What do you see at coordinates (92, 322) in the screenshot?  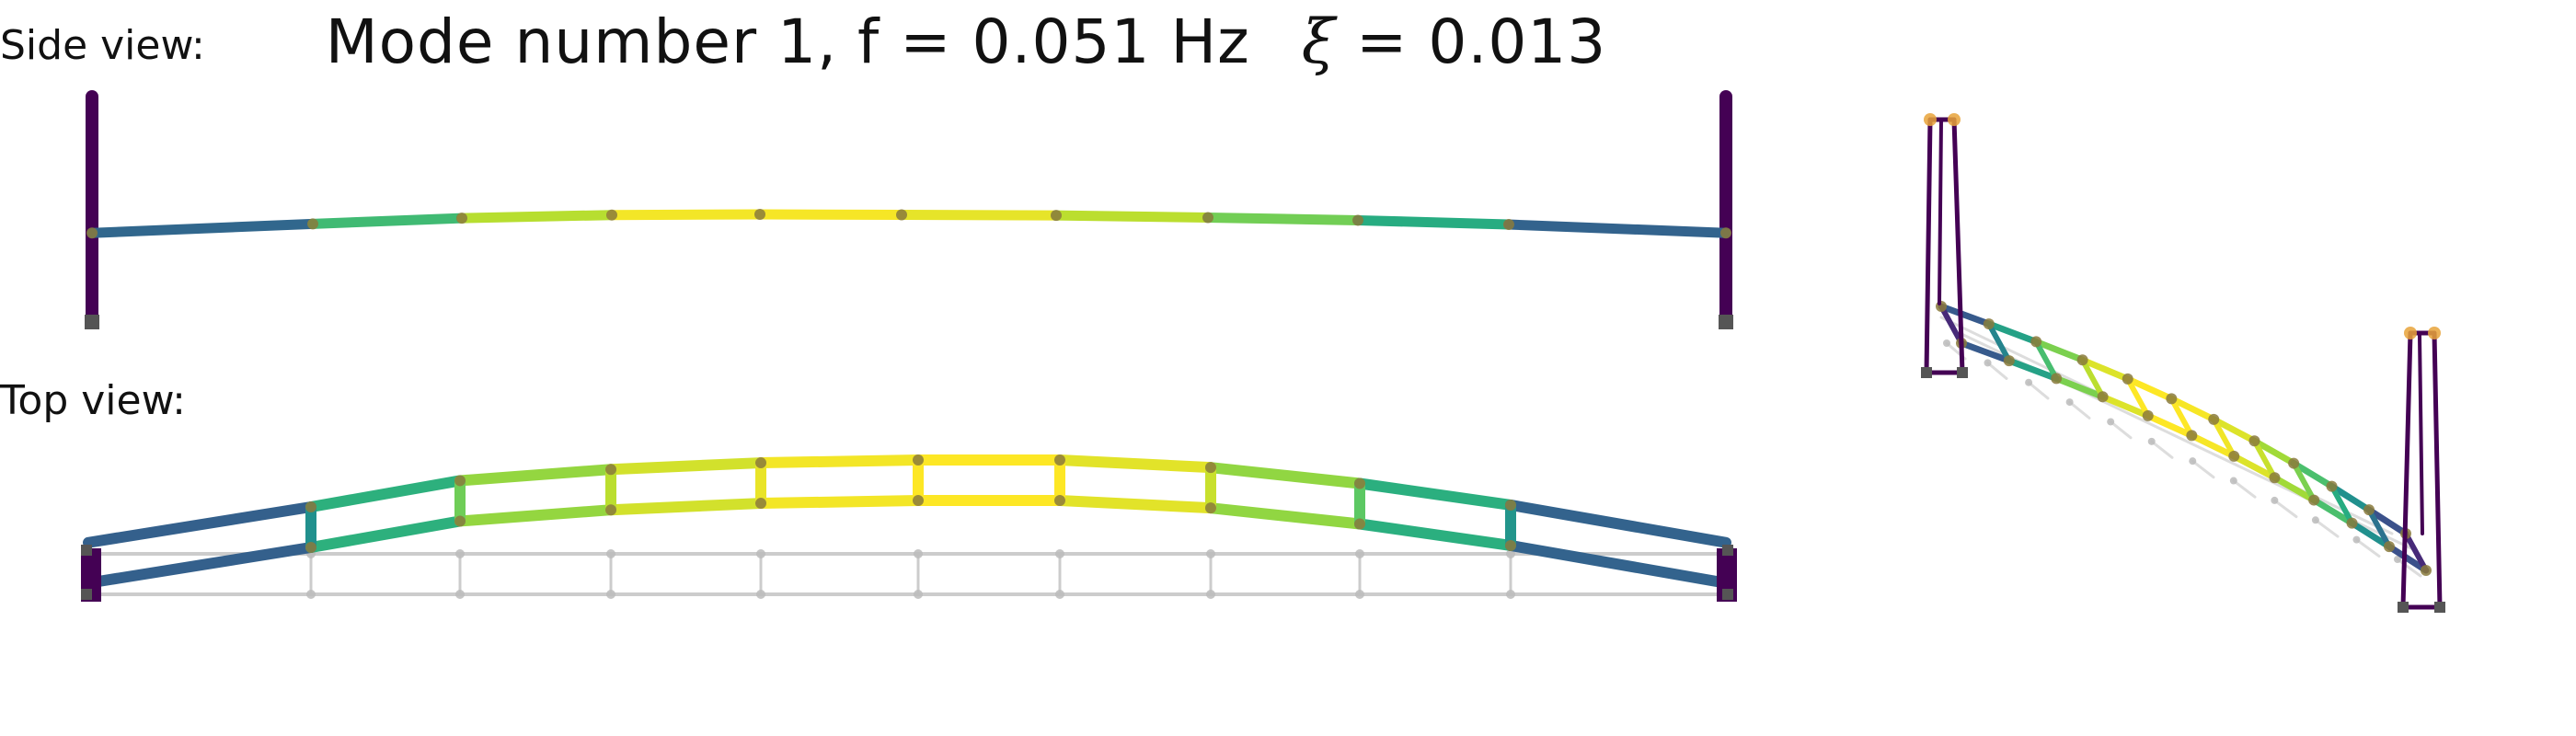 I see `side-support-left` at bounding box center [92, 322].